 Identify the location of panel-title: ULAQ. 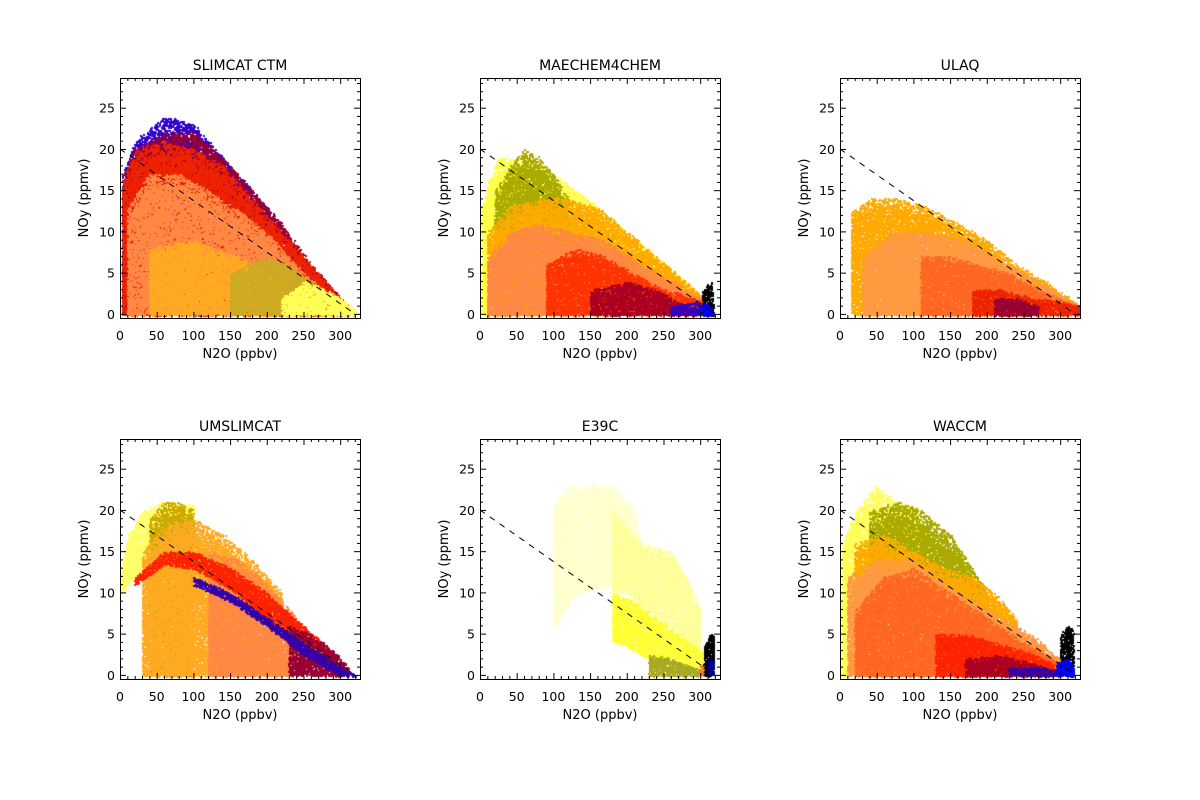
(960, 66).